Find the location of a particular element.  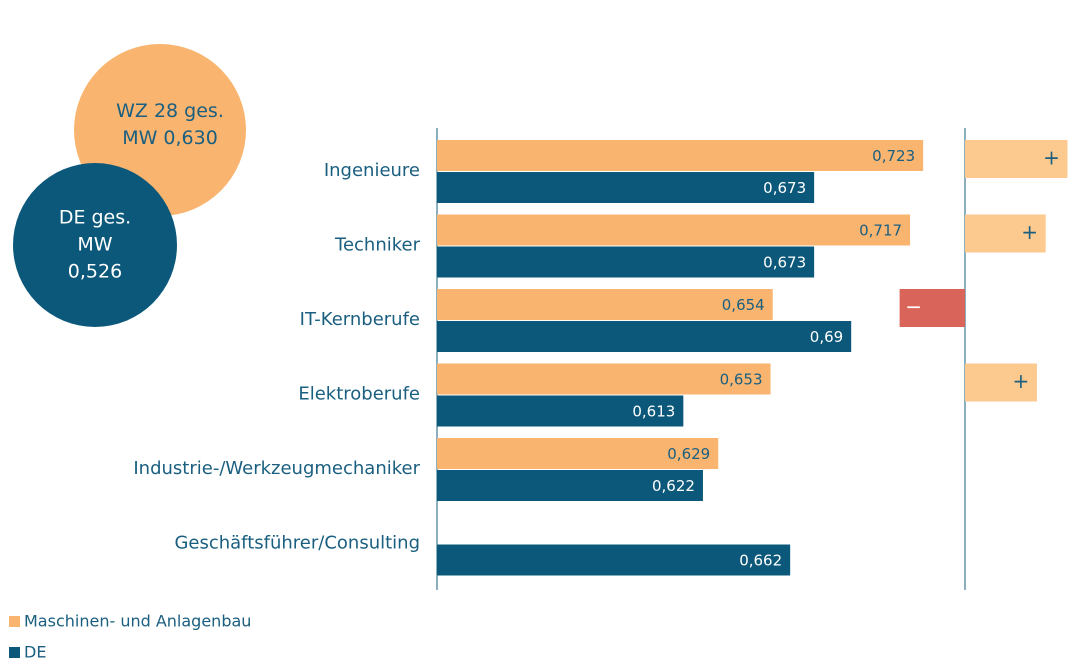

value-label: 0,629 is located at coordinates (688, 454).